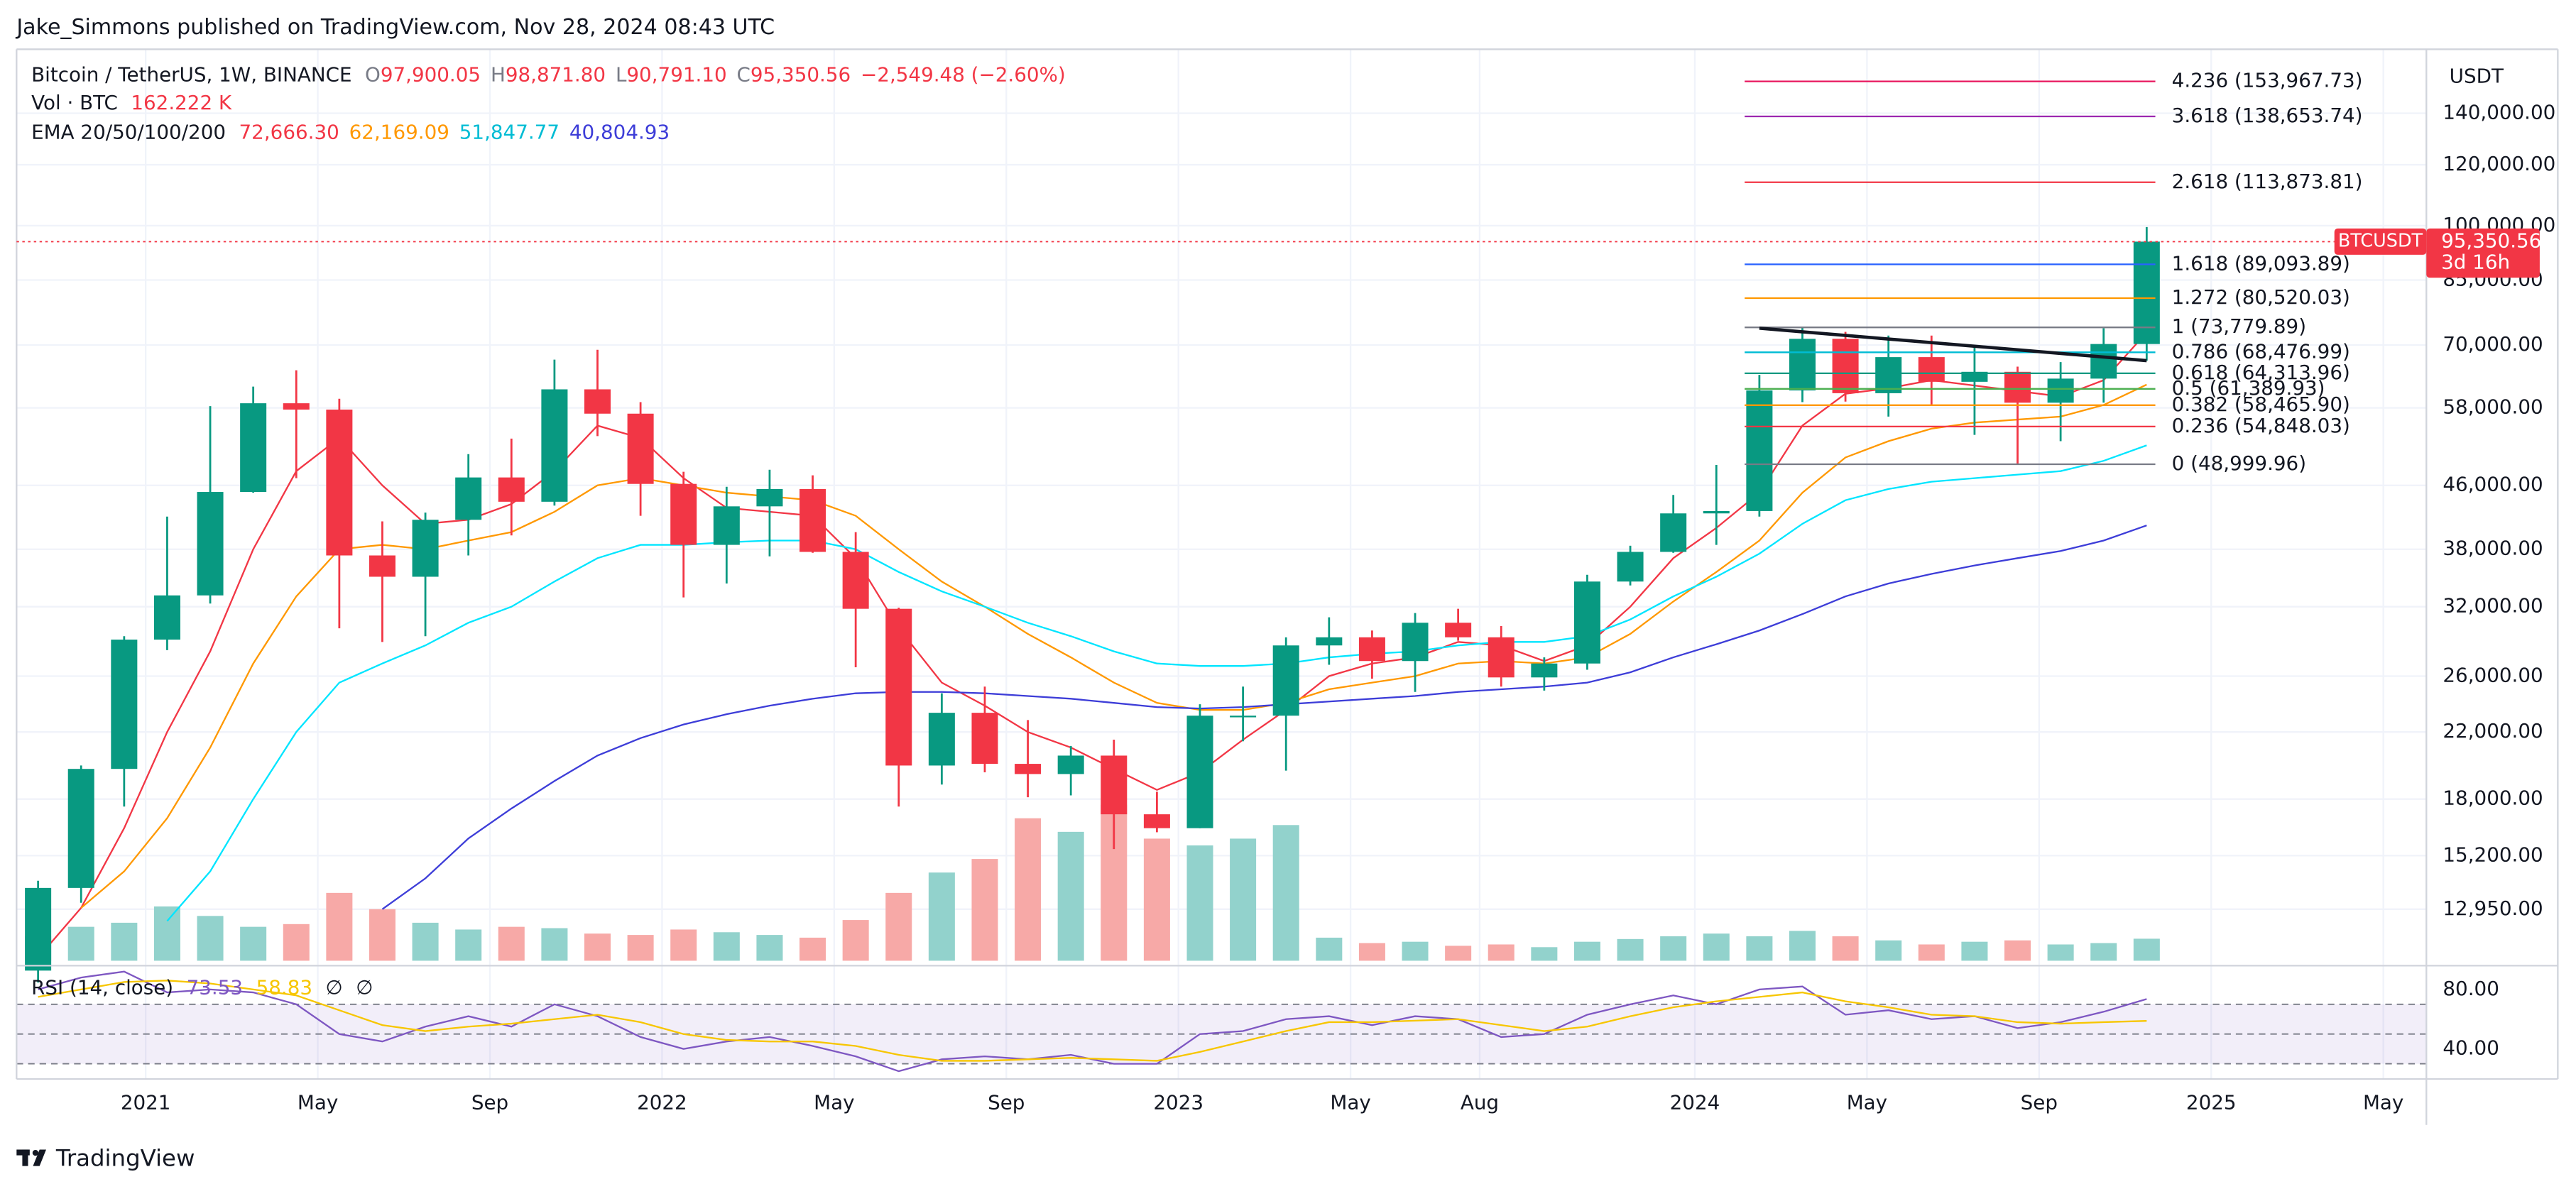  What do you see at coordinates (202, 988) in the screenshot?
I see `rsi-legend: RSI (14, close) 73.53 58.83 ∅ ∅` at bounding box center [202, 988].